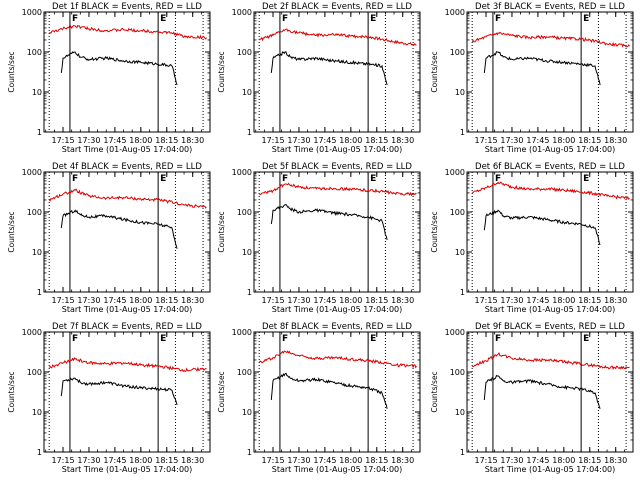  I want to click on panel-title: Det 9f BLACK = Events, RED = LLD, so click(550, 327).